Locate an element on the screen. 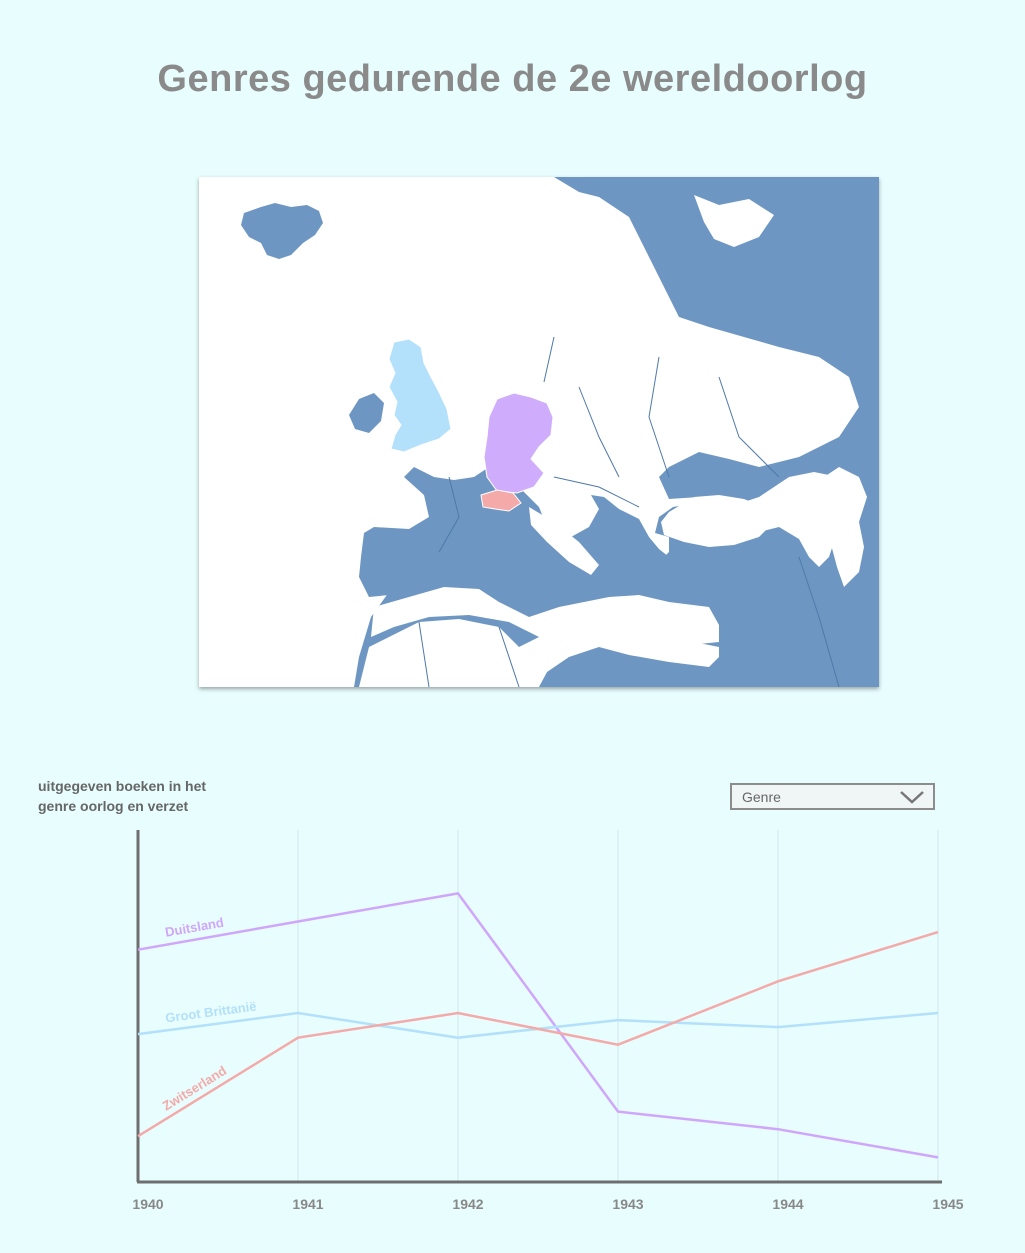  x-tick-label: 1945 is located at coordinates (947, 1204).